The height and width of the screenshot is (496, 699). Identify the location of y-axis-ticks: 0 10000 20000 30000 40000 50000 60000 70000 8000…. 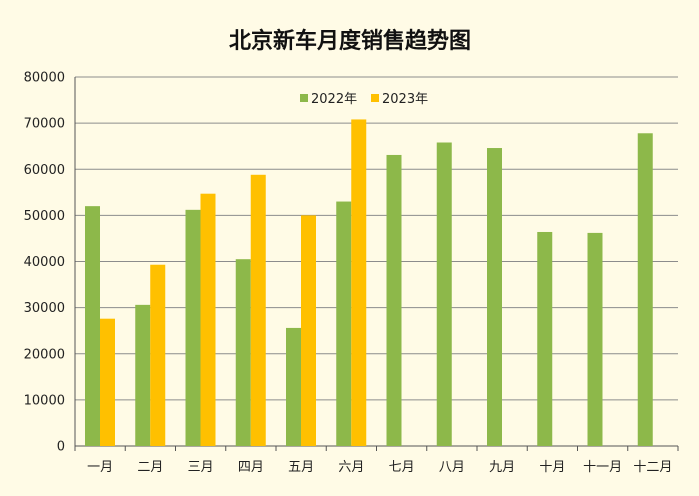
(44, 263).